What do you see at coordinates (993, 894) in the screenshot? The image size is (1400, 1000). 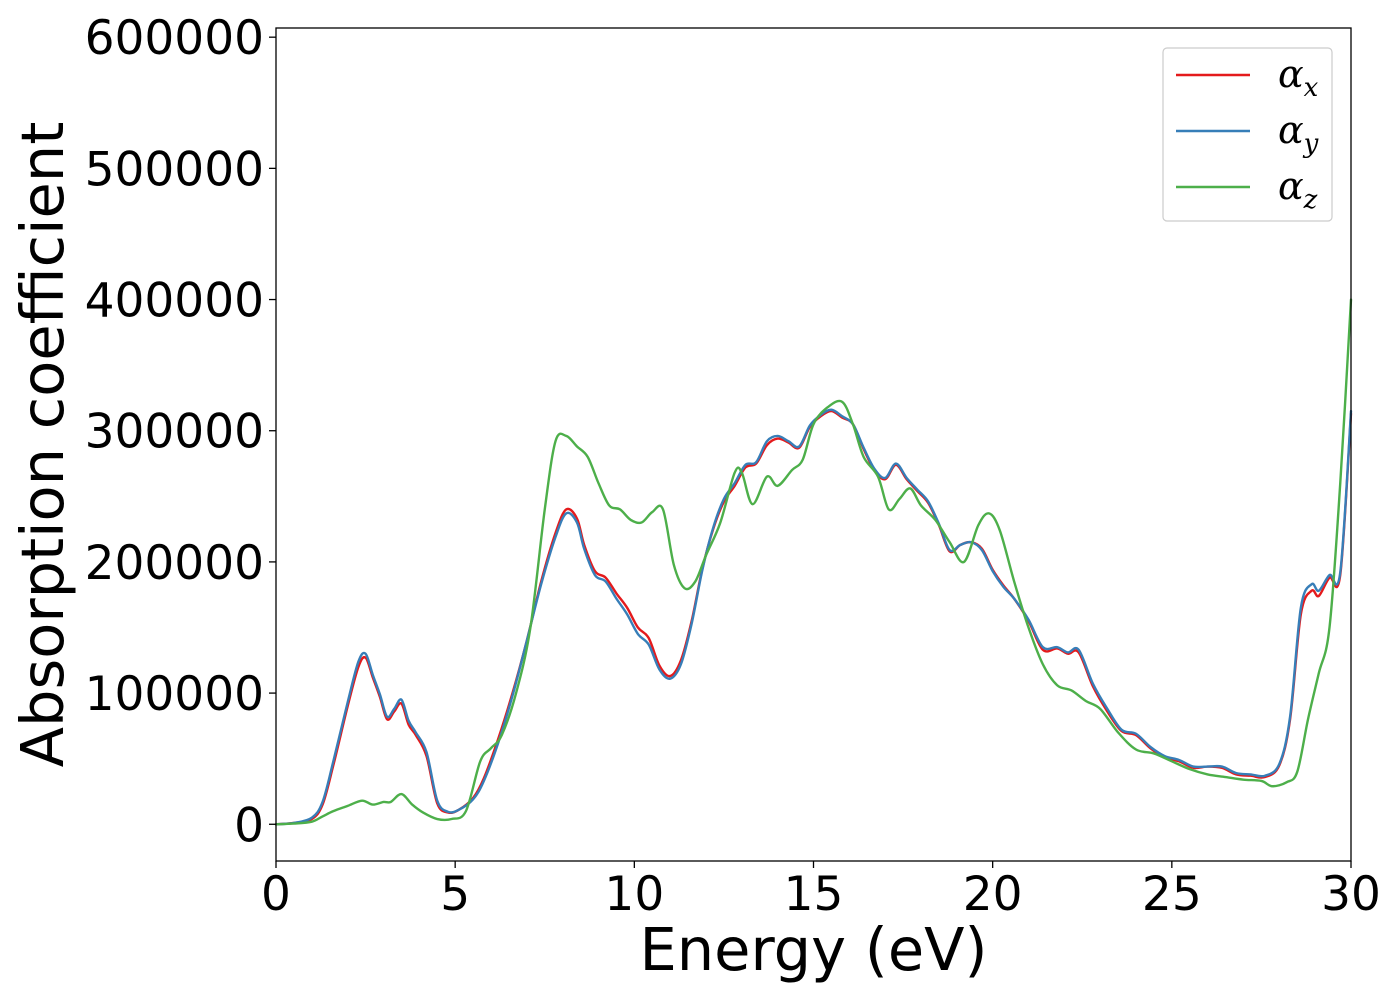 I see `x-tick-label: 20` at bounding box center [993, 894].